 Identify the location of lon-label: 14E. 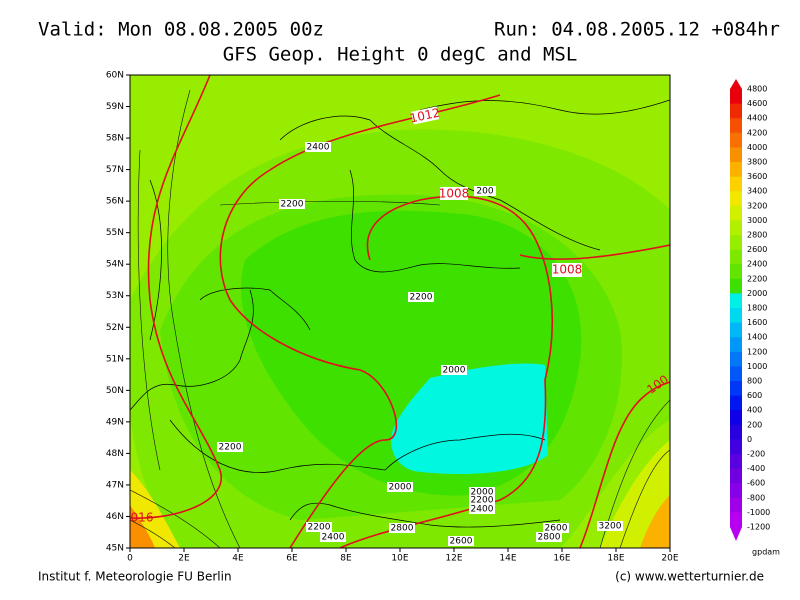
(507, 559).